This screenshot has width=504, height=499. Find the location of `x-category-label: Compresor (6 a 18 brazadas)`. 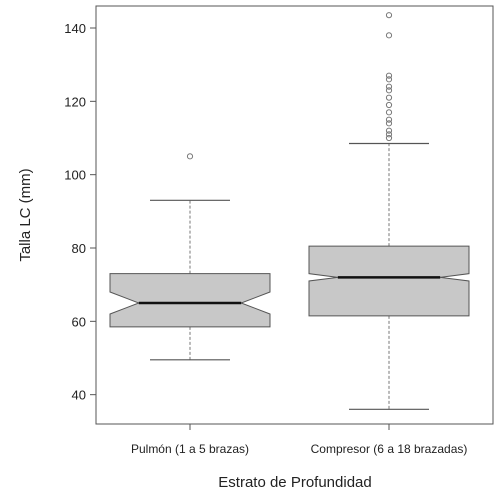

x-category-label: Compresor (6 a 18 brazadas) is located at coordinates (389, 449).